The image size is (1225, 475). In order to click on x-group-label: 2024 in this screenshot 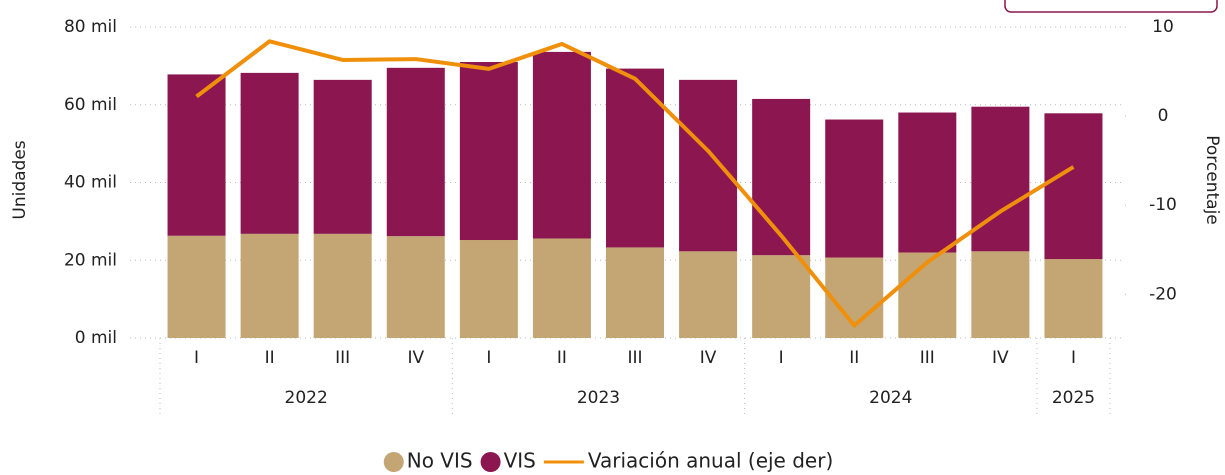, I will do `click(890, 398)`.